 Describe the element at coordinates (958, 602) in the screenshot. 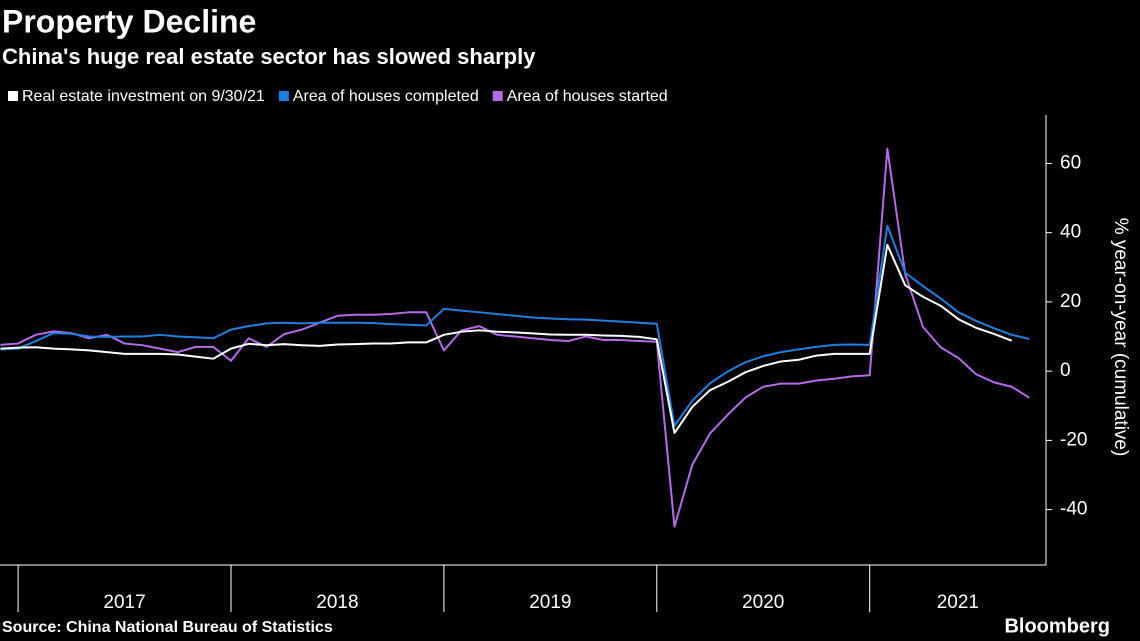

I see `x-tick-label: 2021` at that location.